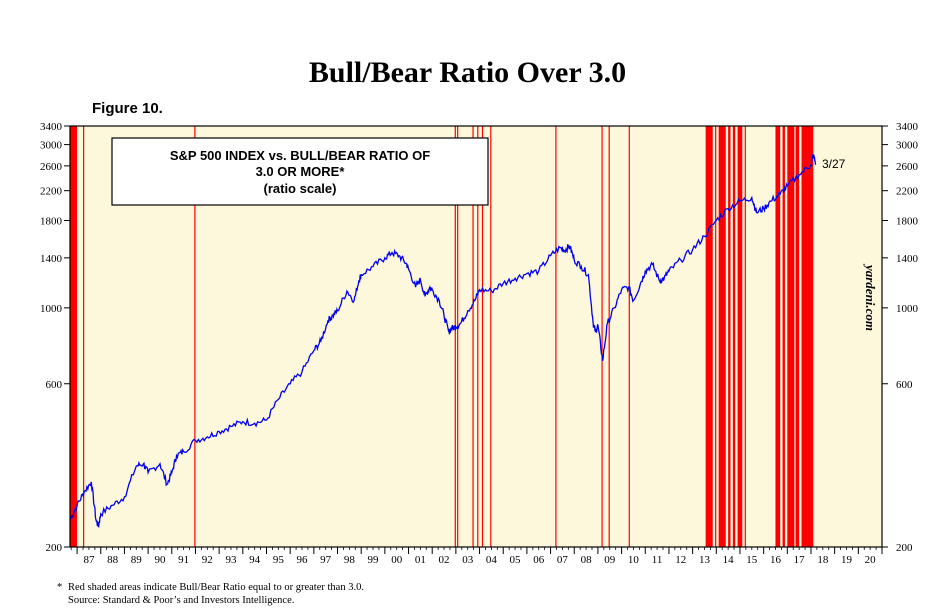 The width and height of the screenshot is (935, 612). What do you see at coordinates (587, 560) in the screenshot?
I see `x-tick-label-08: 08` at bounding box center [587, 560].